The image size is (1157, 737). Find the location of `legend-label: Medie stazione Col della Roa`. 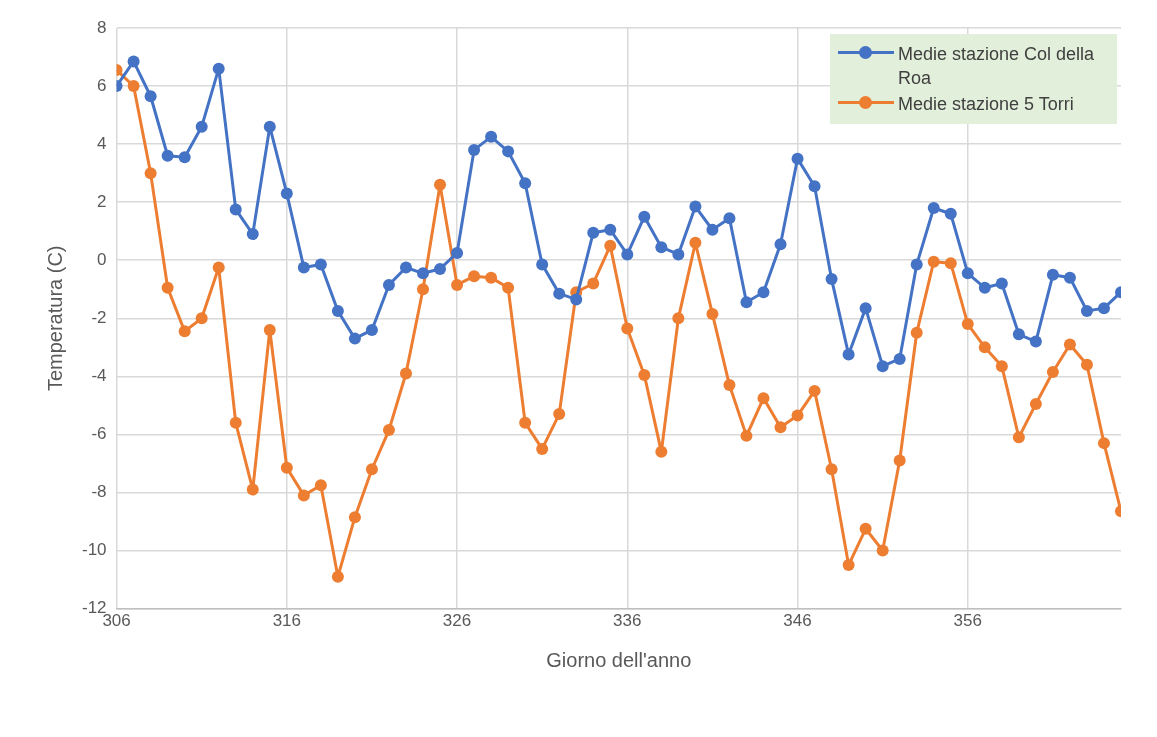

legend-label: Medie stazione Col della Roa is located at coordinates (997, 66).